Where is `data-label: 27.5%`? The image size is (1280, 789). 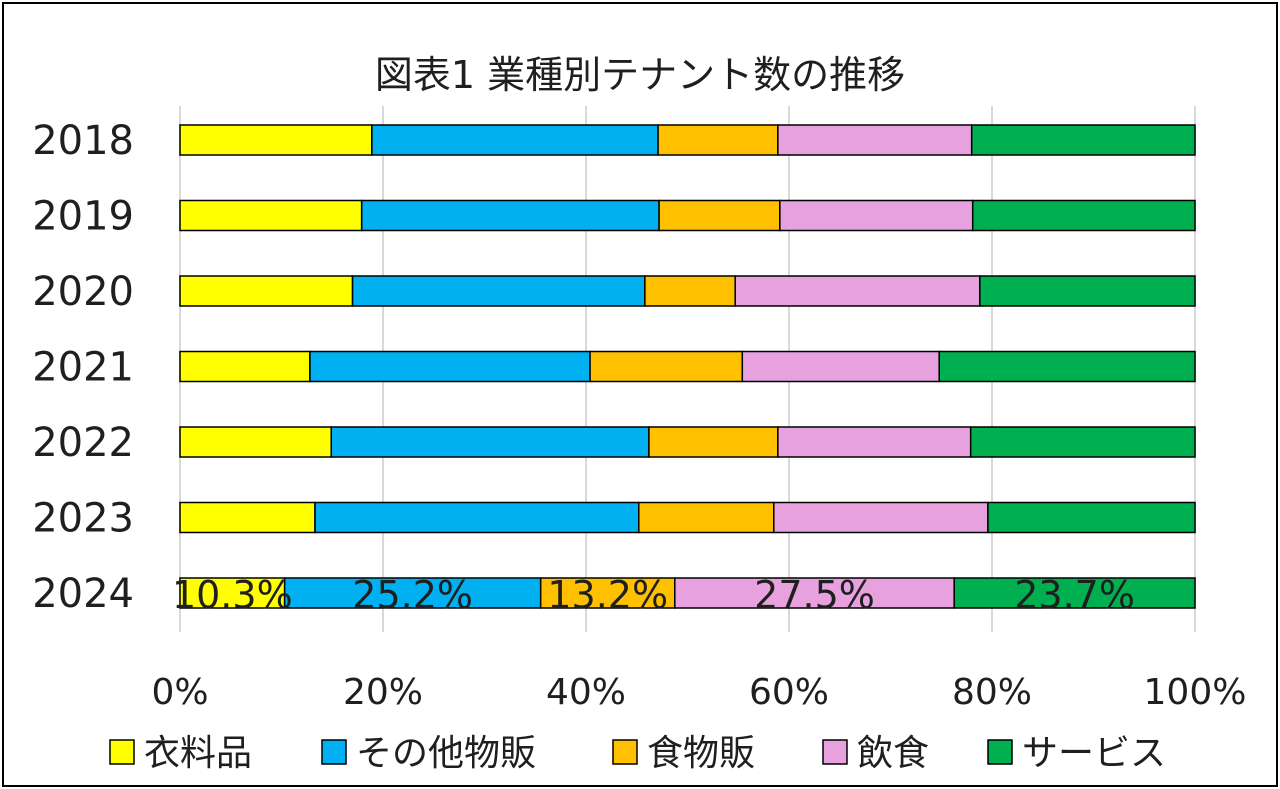
data-label: 27.5% is located at coordinates (814, 595).